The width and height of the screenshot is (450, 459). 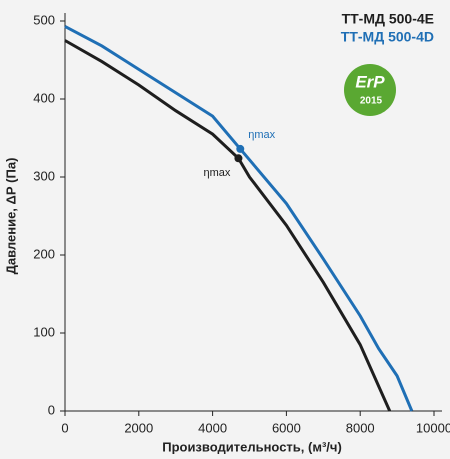 I want to click on badge-circle, so click(x=370, y=90).